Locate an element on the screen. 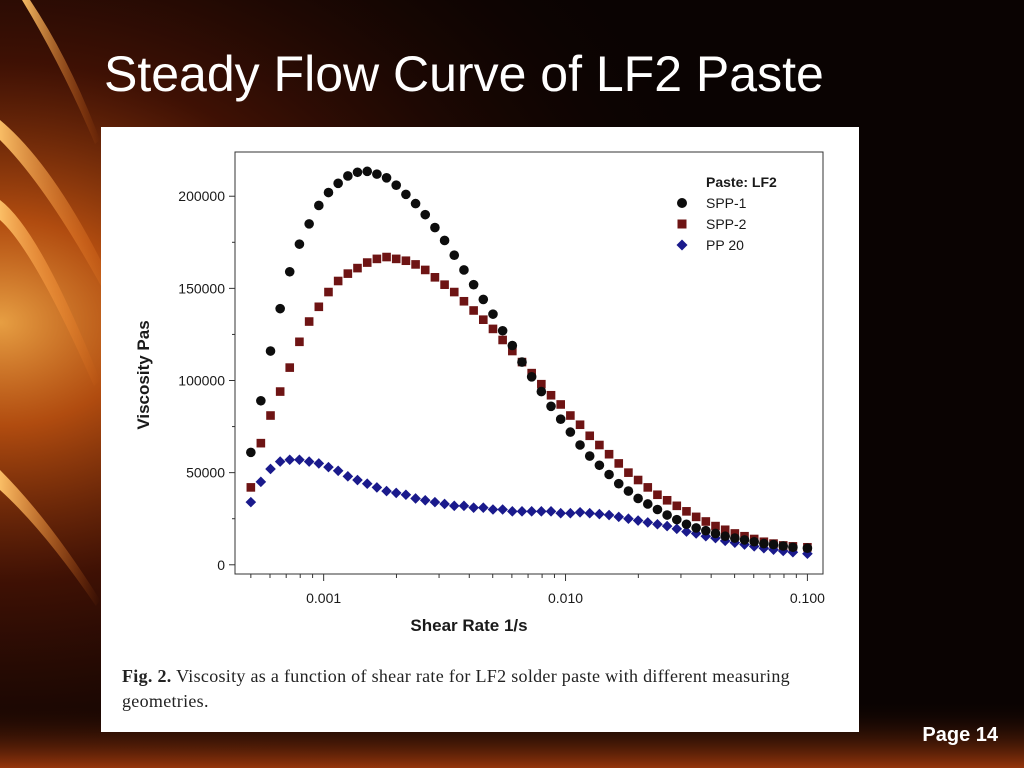  legend-label: SPP-1 is located at coordinates (726, 203).